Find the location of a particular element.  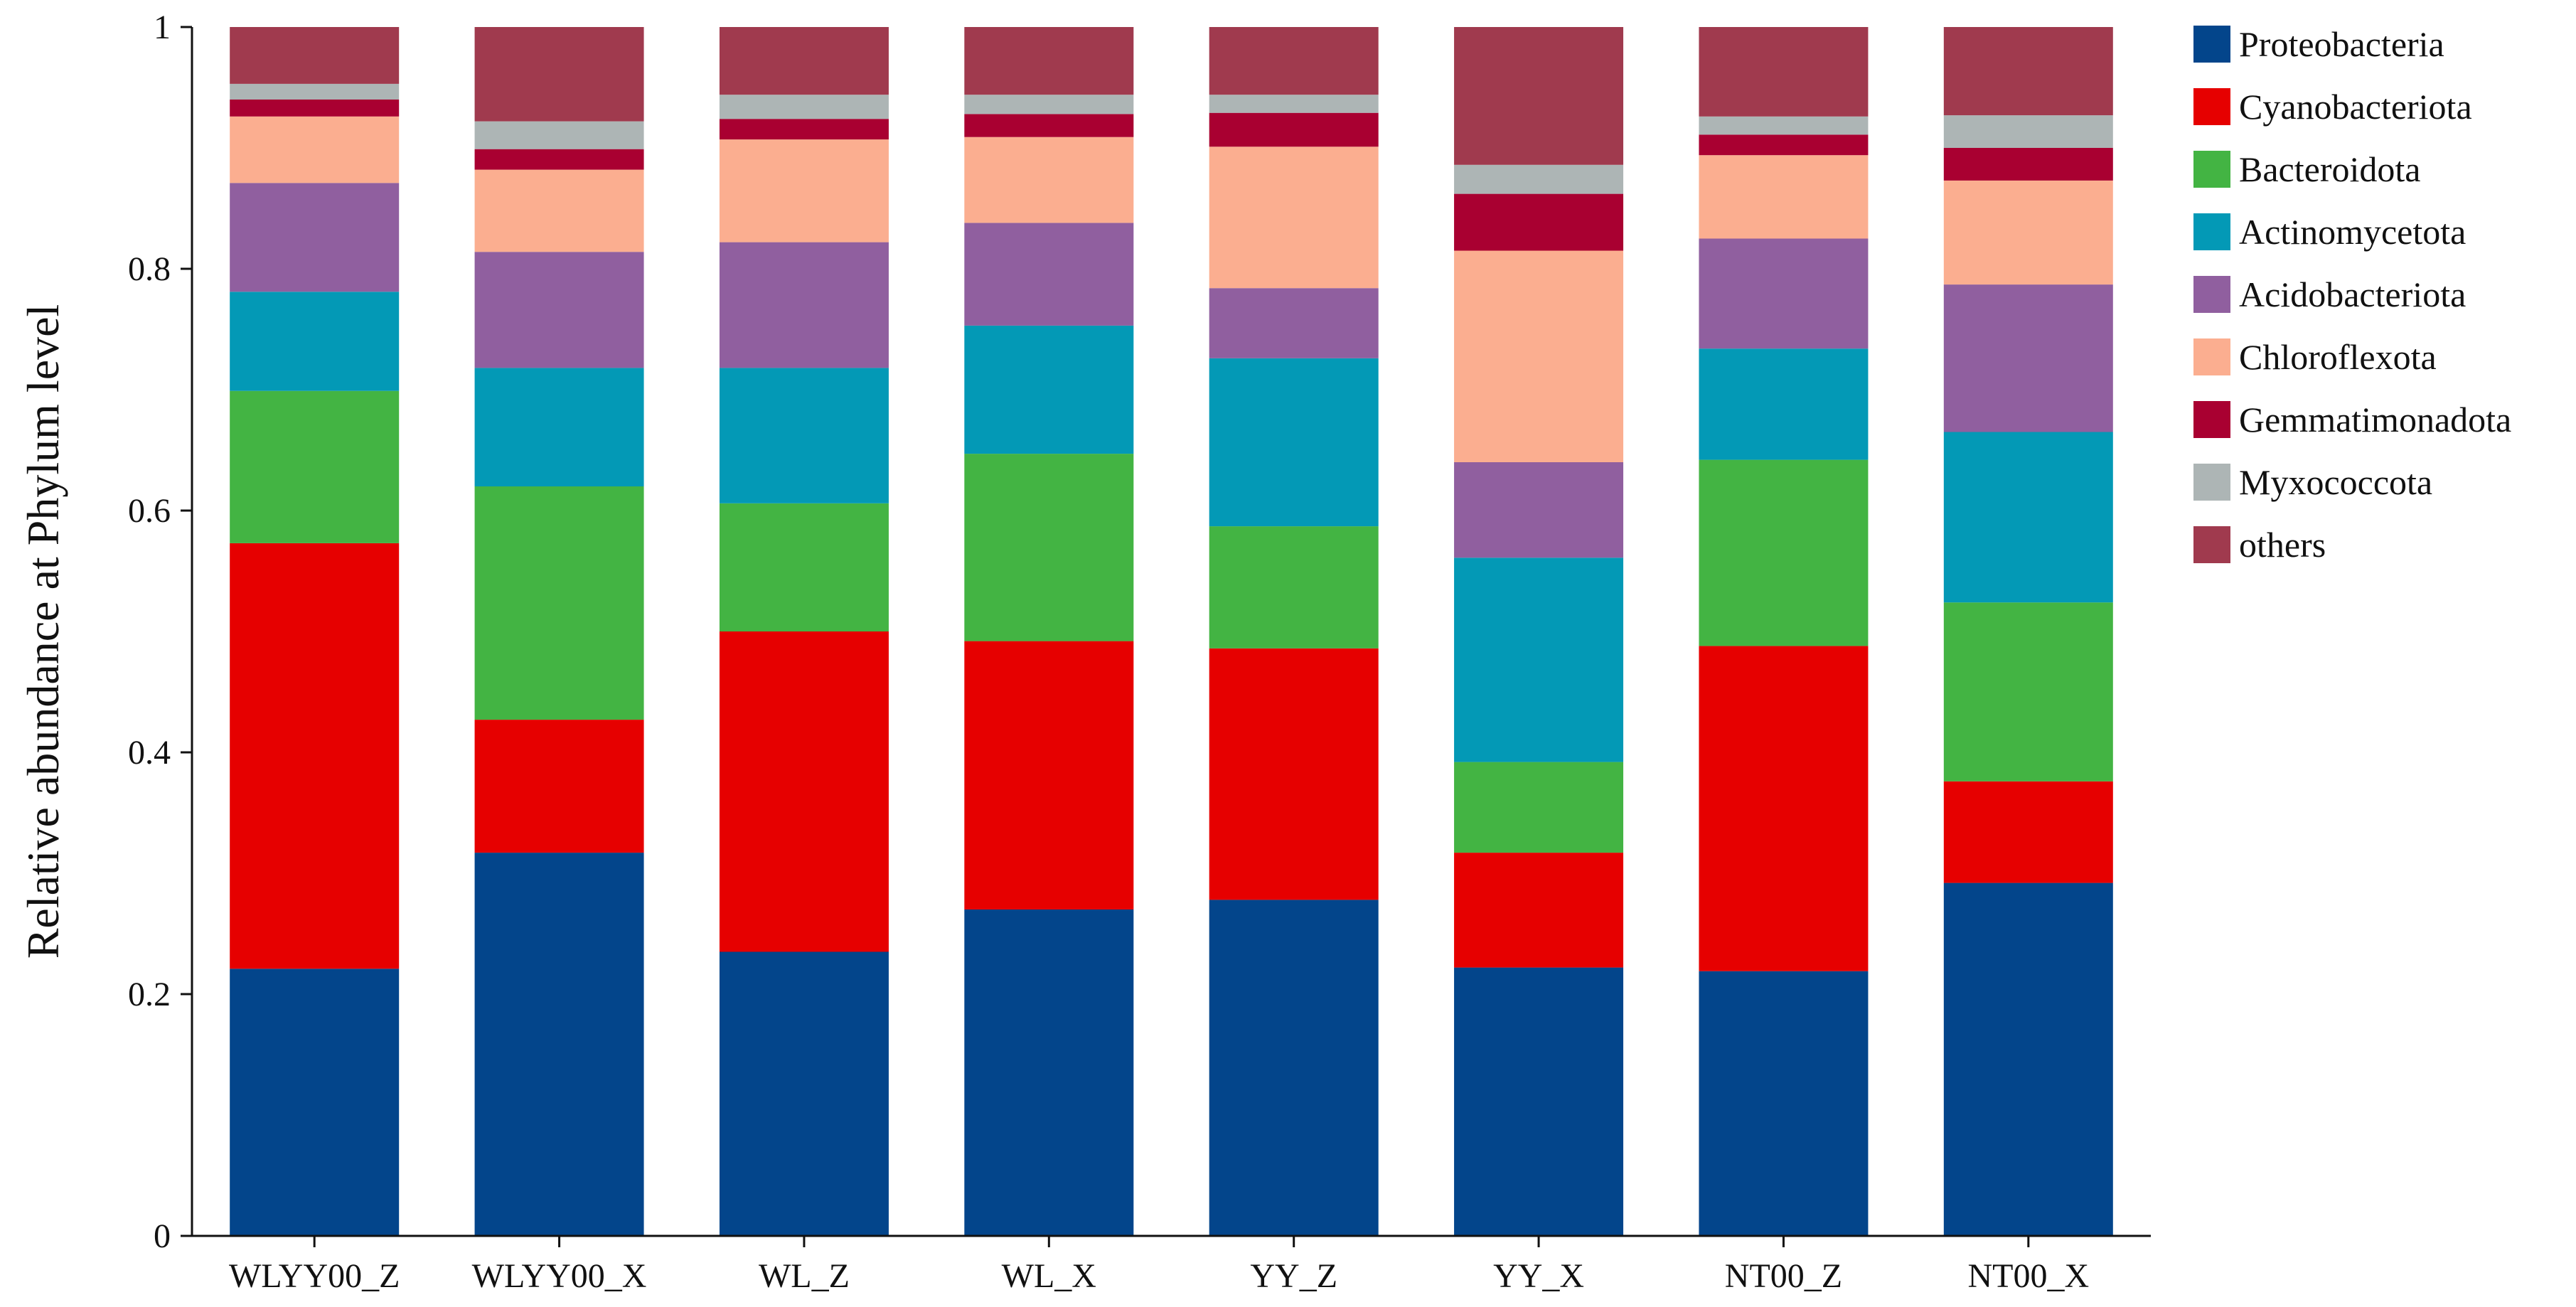

legend-item-4: Acidobacteriota is located at coordinates (2329, 294).